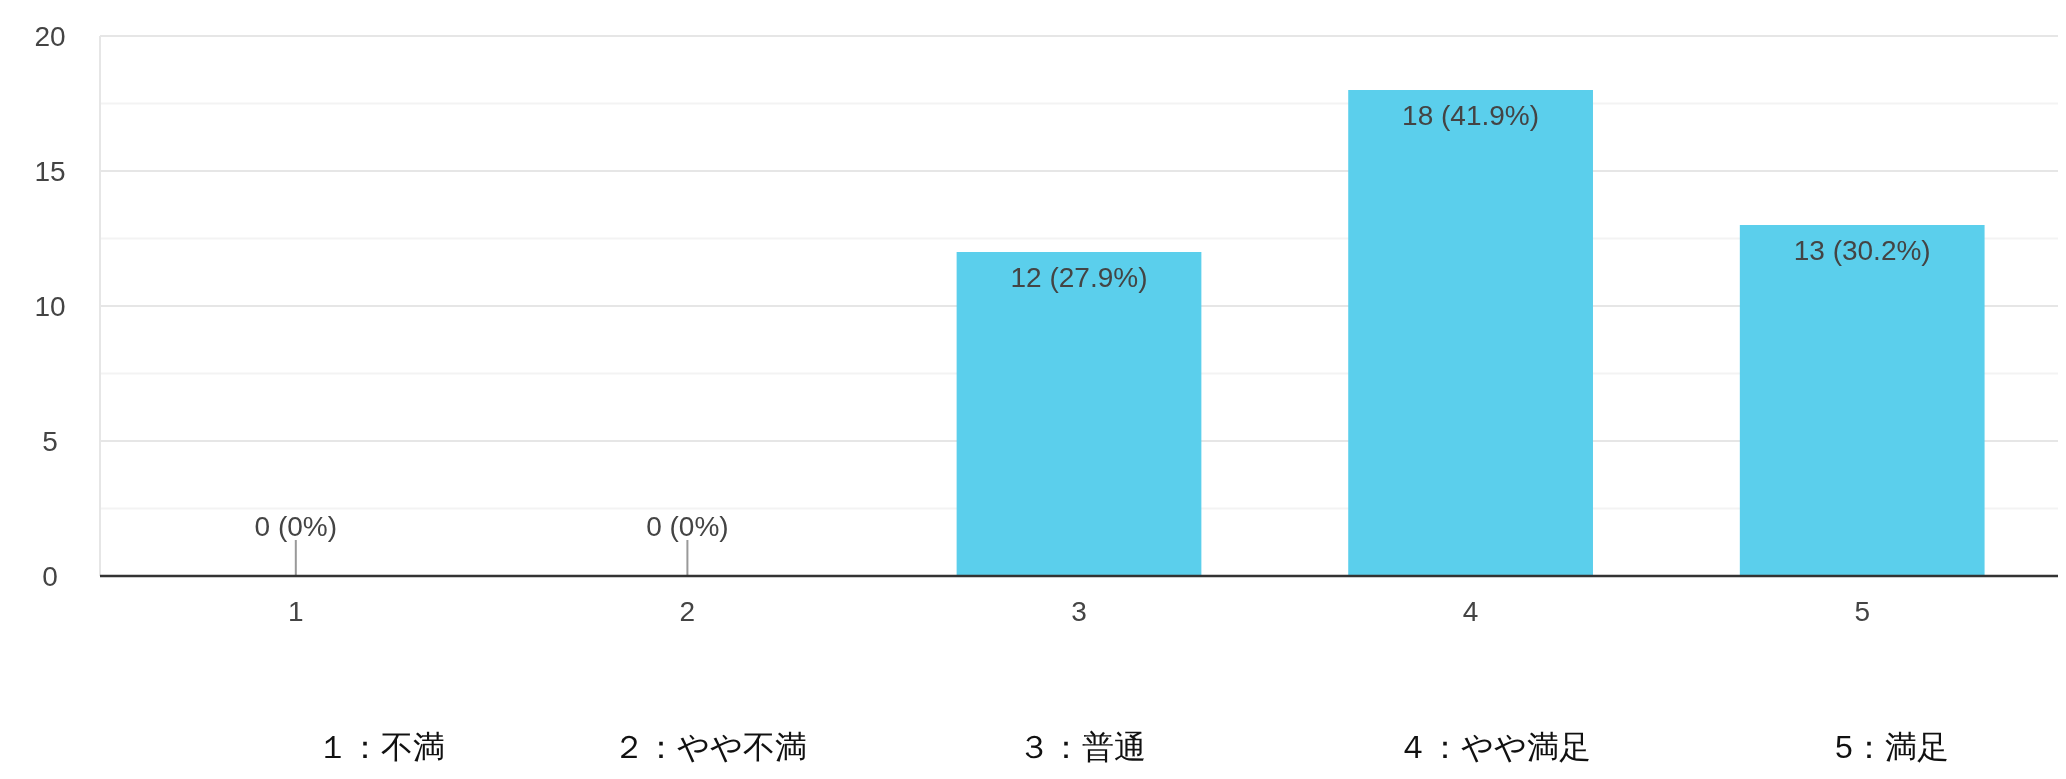 The image size is (2066, 779). Describe the element at coordinates (1471, 115) in the screenshot. I see `data-label: 18 (41.9%)` at that location.